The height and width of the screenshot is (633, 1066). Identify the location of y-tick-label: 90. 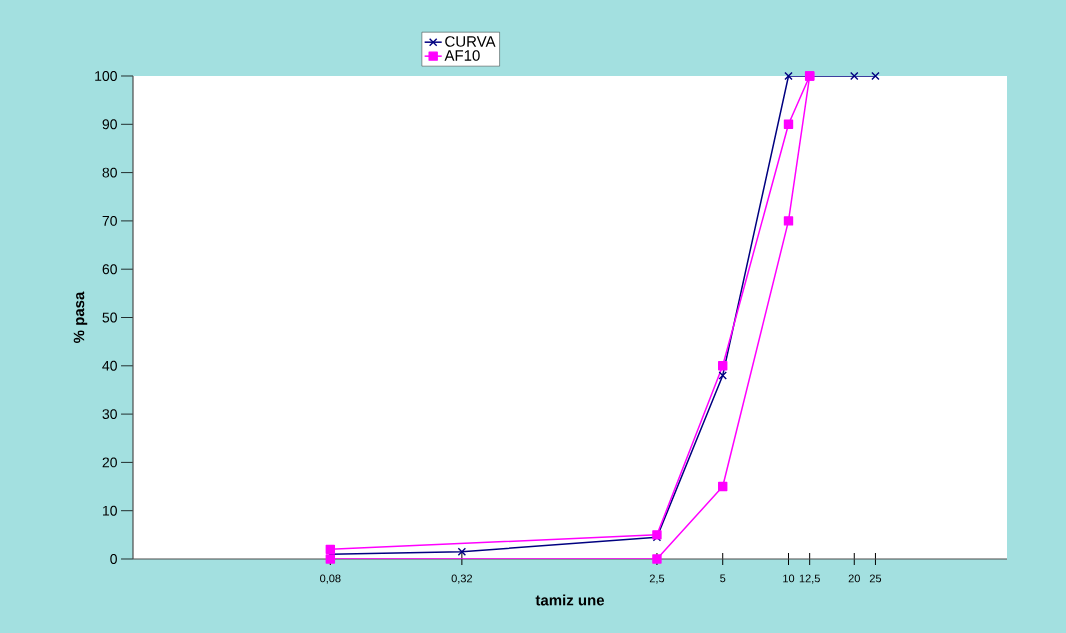
(109, 124).